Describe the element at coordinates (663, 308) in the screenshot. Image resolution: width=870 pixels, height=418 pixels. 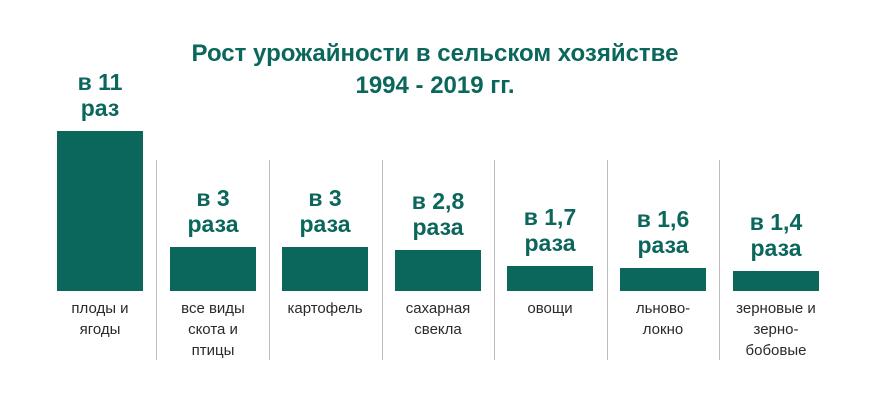
I see `category-label-line: льново-` at that location.